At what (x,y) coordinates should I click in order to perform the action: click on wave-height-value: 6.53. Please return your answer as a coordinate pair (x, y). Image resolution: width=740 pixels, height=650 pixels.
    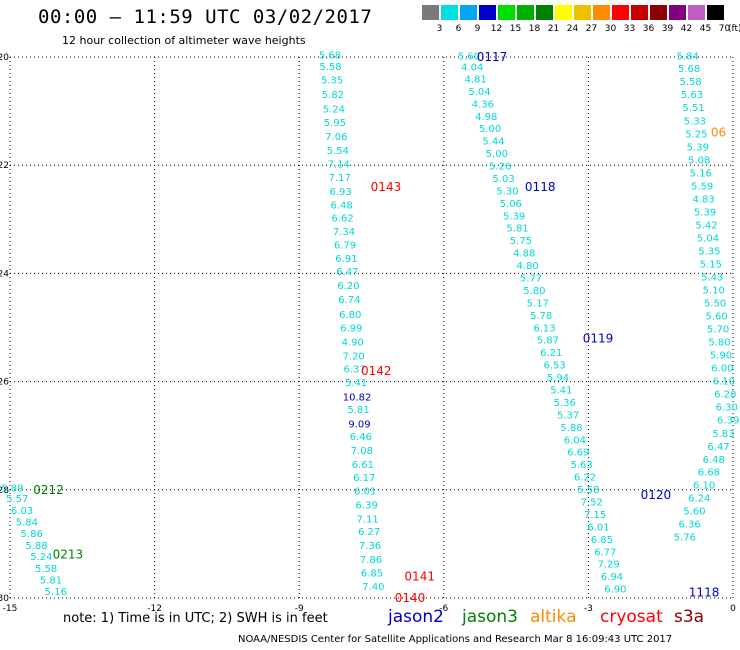
    Looking at the image, I should click on (555, 366).